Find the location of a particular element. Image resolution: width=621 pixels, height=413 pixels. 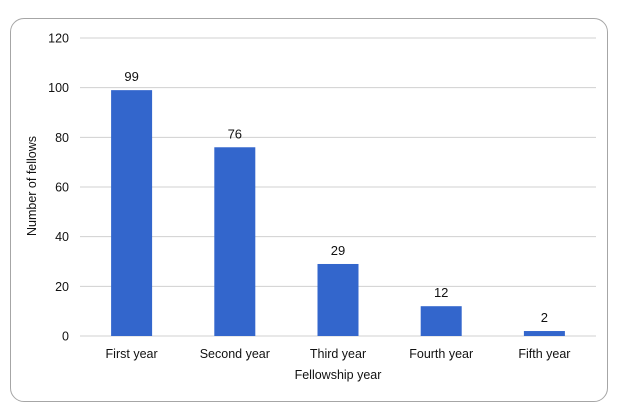

data-label: 99 is located at coordinates (131, 76).